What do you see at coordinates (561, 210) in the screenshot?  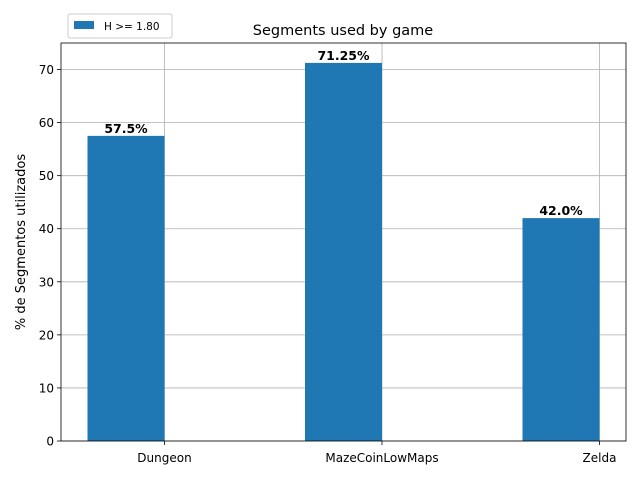 I see `data-label: 42.0%` at bounding box center [561, 210].